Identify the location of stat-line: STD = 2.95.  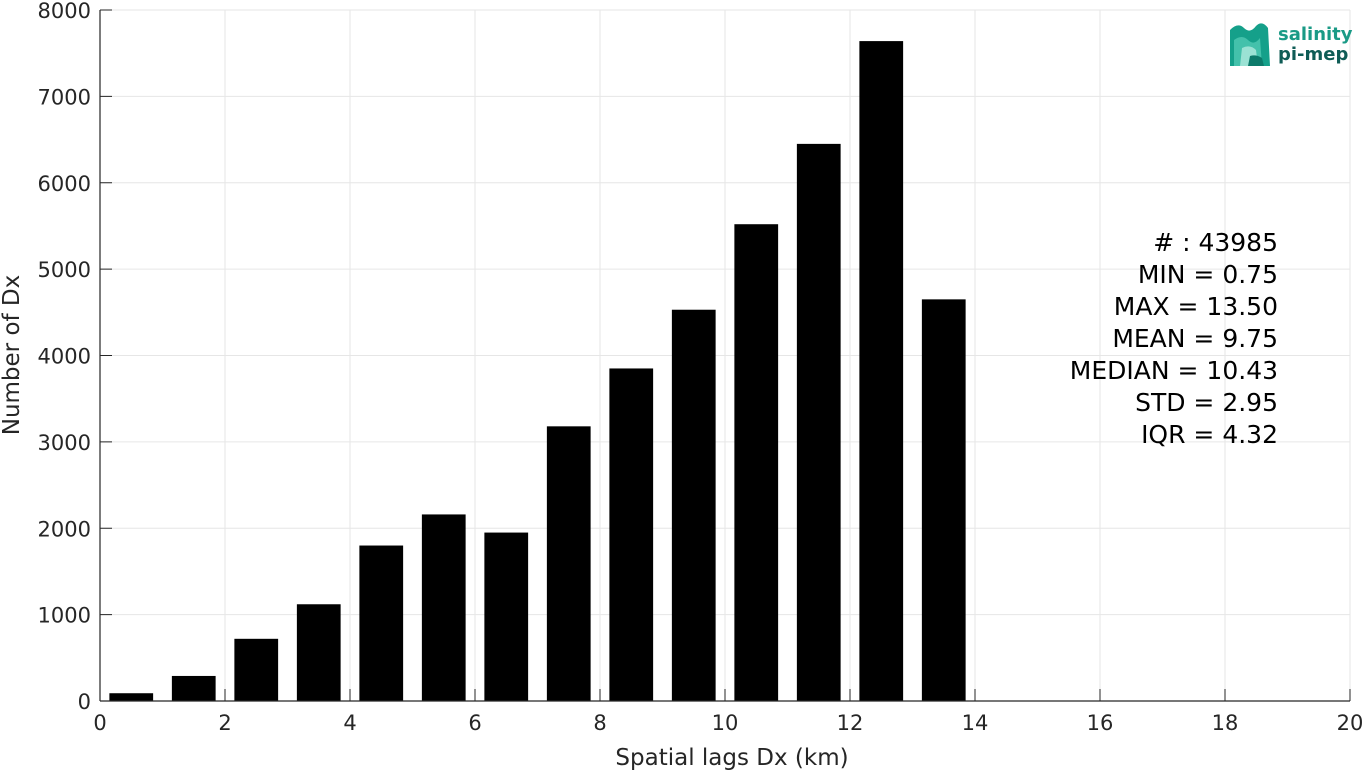
(1206, 402).